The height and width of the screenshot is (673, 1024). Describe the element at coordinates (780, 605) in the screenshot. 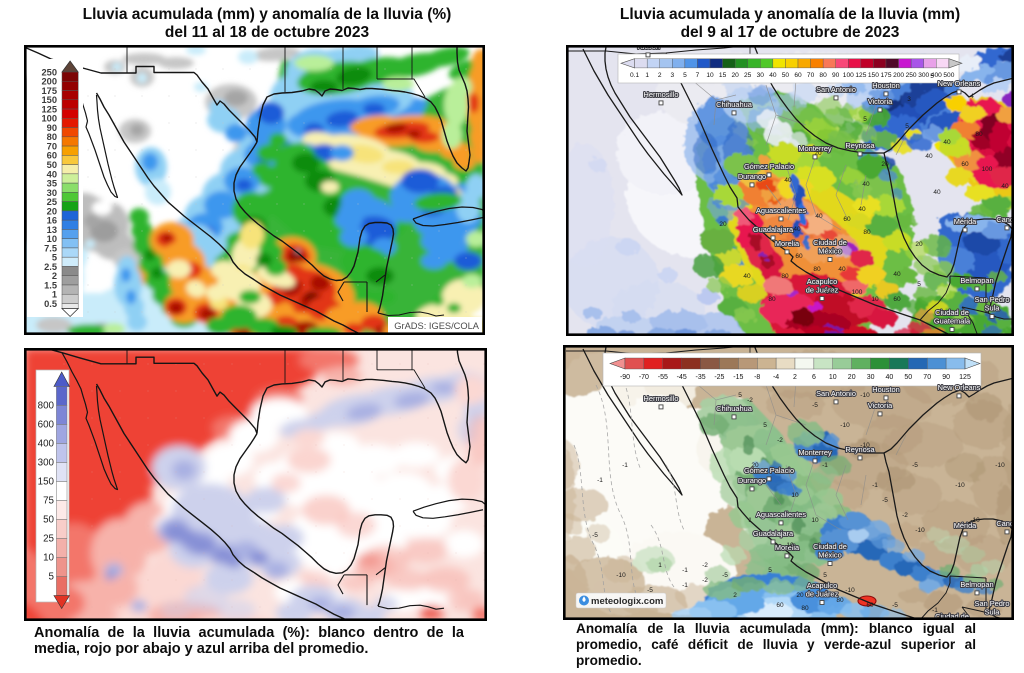

I see `svg-text: 60` at that location.